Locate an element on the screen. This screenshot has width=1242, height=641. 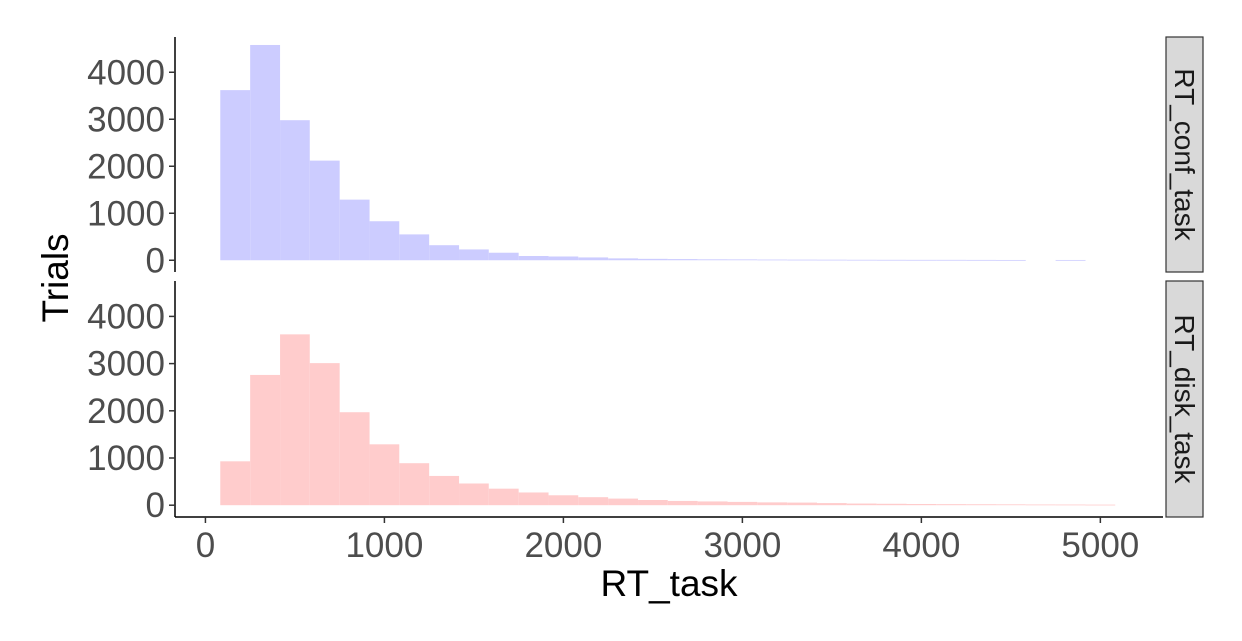
y-tick-label-rt-conf-task-3000: 3000 is located at coordinates (126, 119).